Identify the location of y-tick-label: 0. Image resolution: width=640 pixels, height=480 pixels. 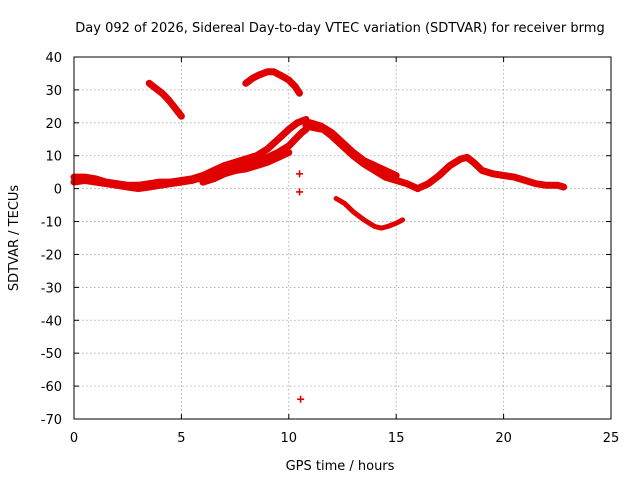
(58, 190).